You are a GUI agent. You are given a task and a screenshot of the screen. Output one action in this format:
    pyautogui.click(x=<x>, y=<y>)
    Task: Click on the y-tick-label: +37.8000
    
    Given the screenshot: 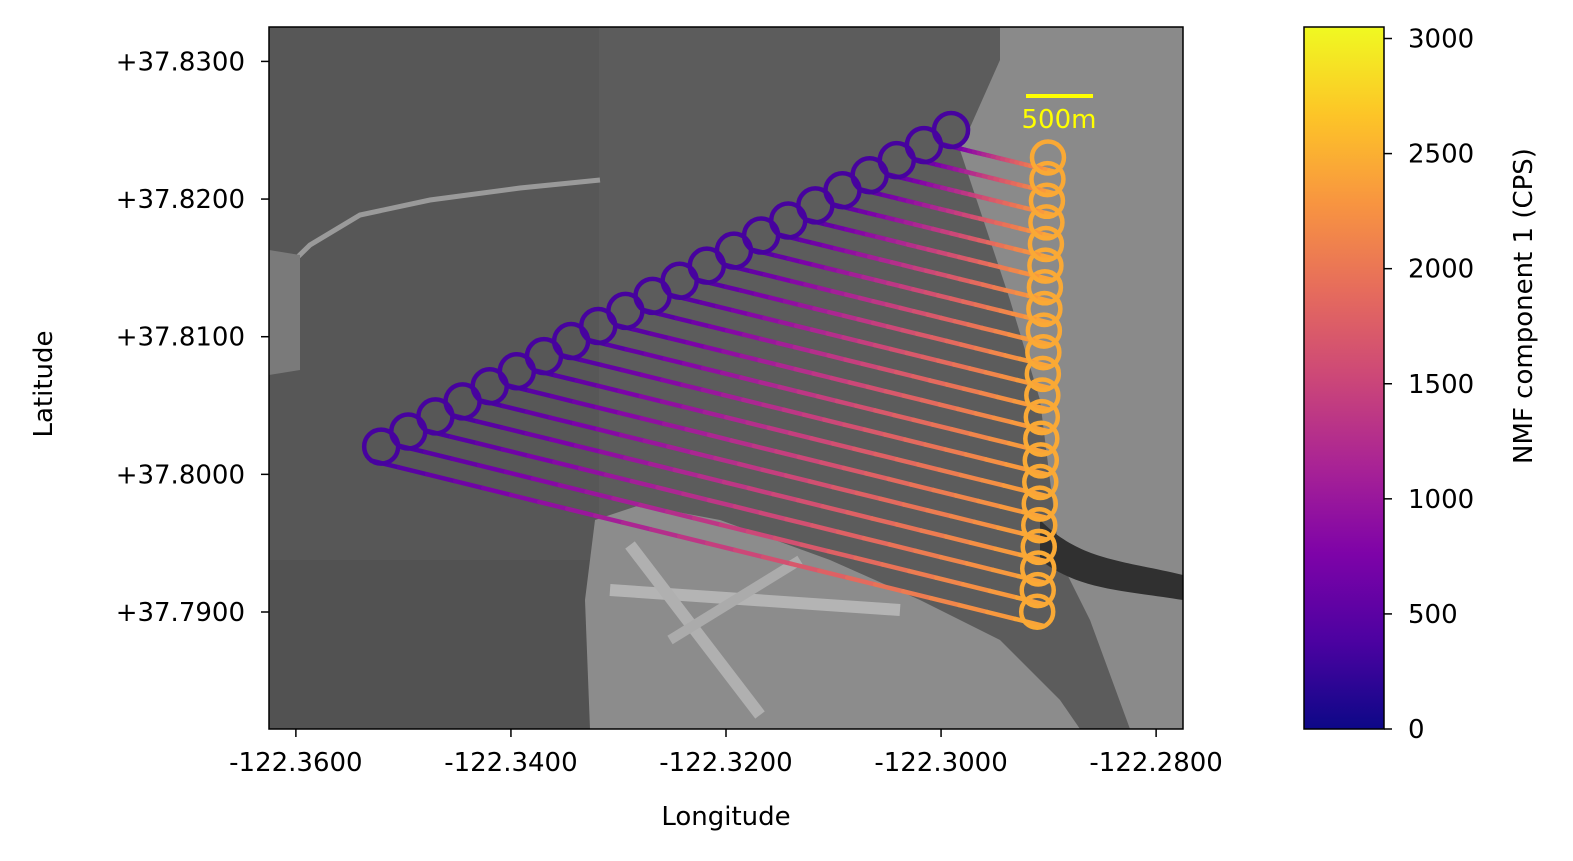 What is the action you would take?
    pyautogui.click(x=180, y=475)
    